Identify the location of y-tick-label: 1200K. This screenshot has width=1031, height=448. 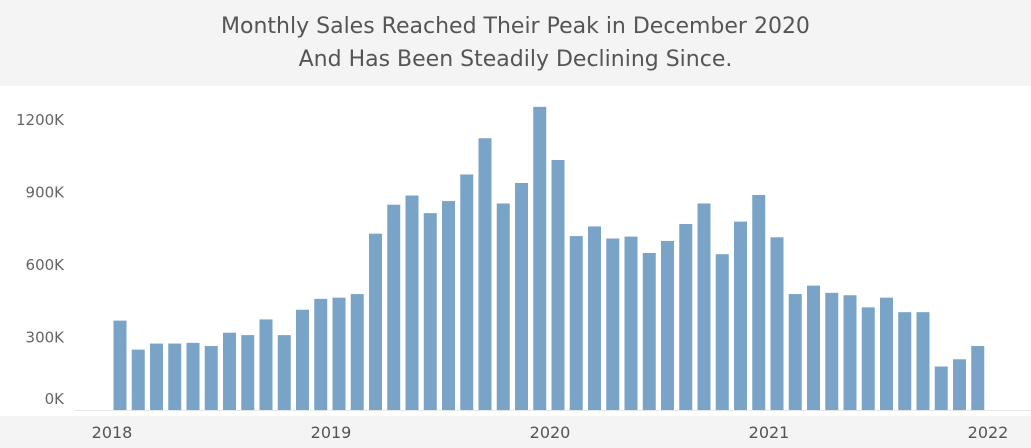
(40, 120).